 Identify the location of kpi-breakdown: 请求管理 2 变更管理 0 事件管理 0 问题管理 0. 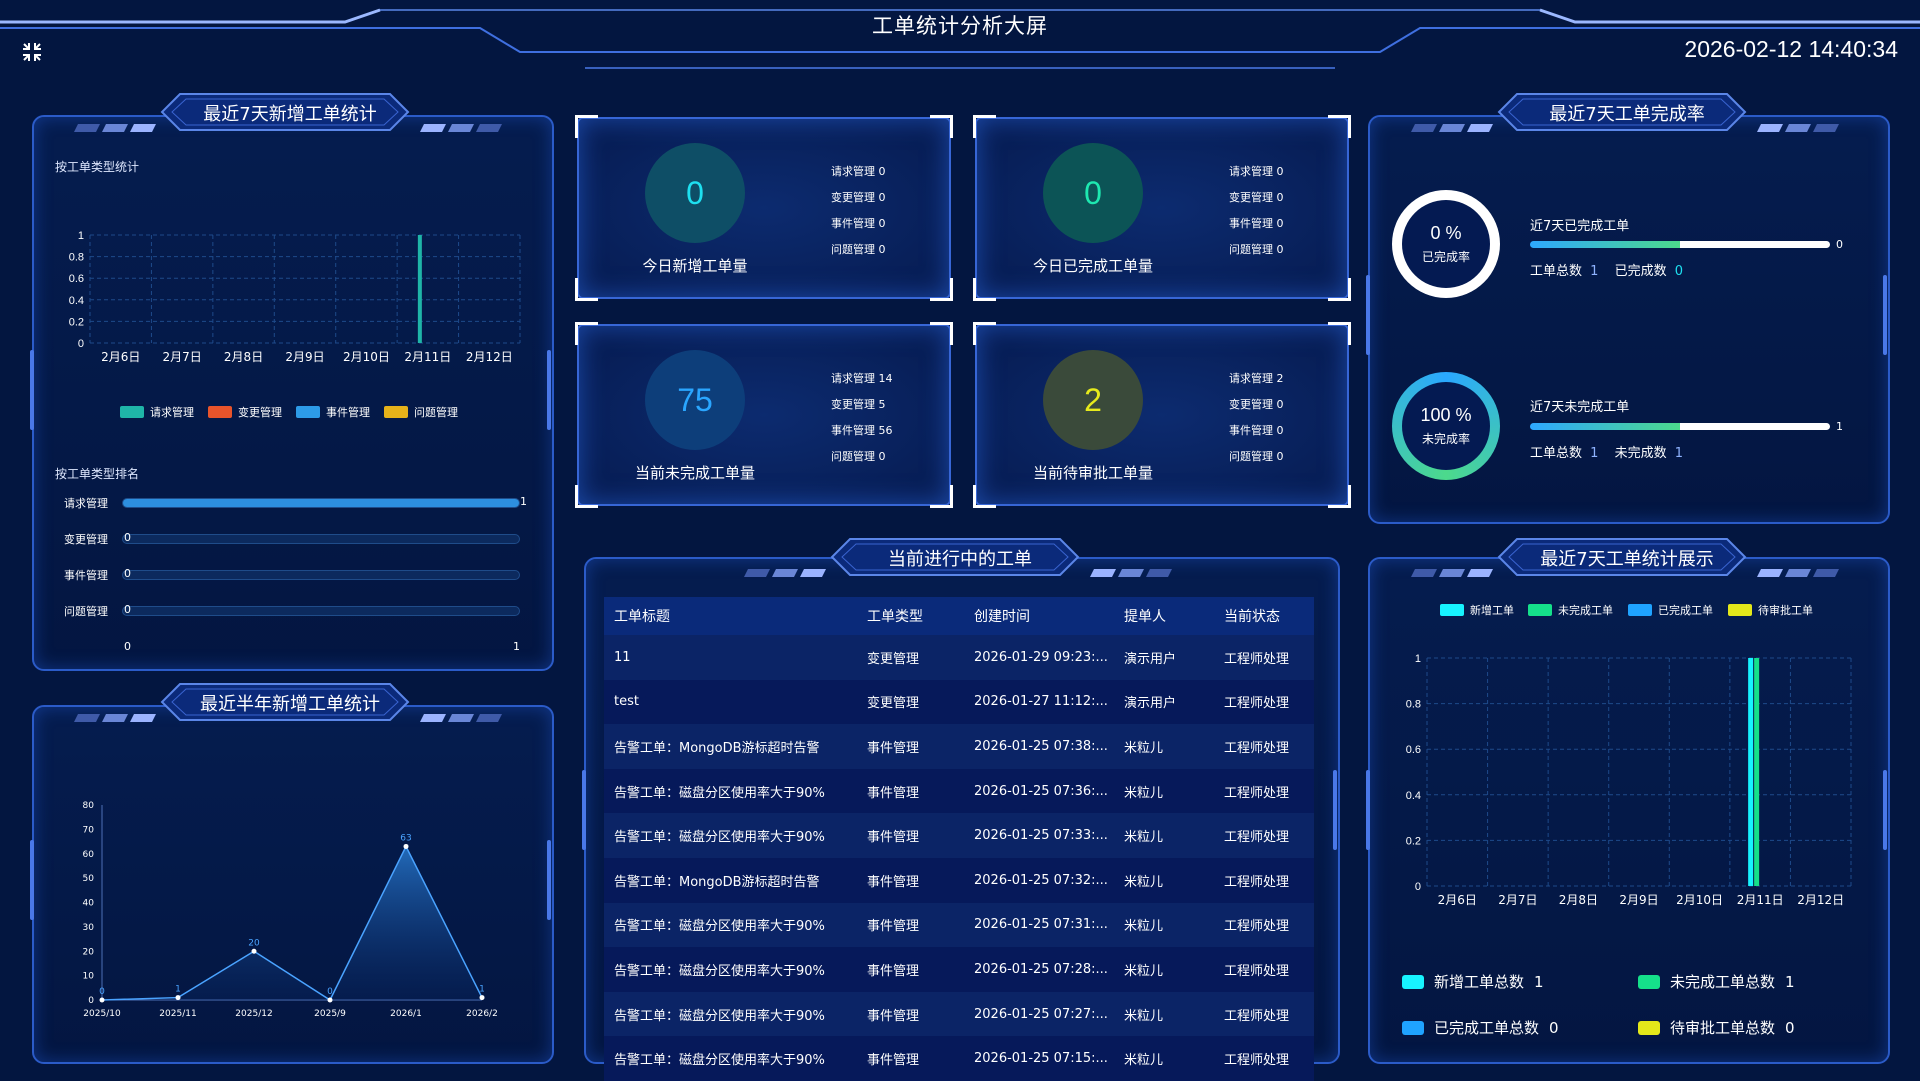
(1256, 418).